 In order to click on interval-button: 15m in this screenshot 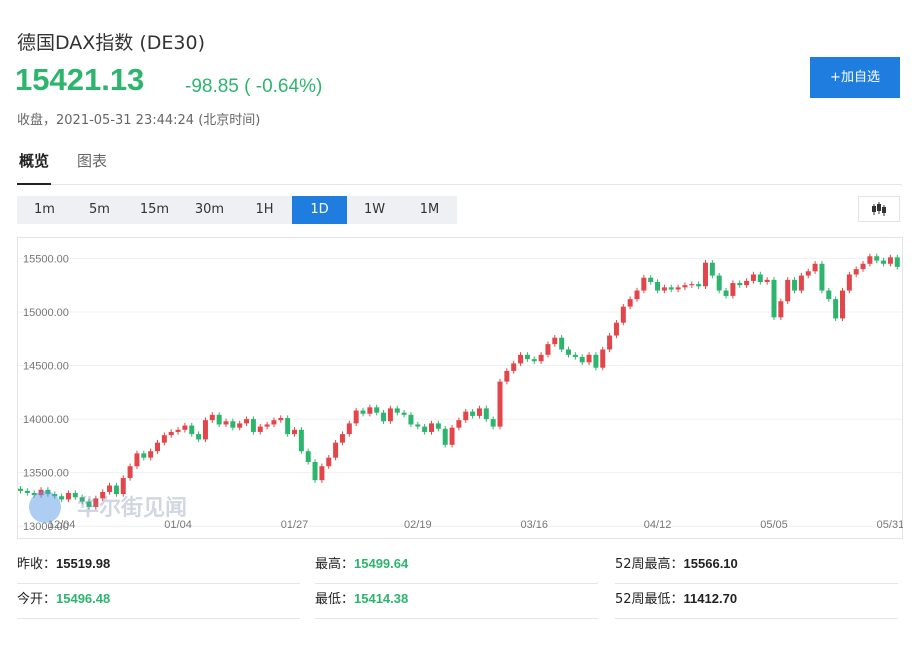, I will do `click(154, 209)`.